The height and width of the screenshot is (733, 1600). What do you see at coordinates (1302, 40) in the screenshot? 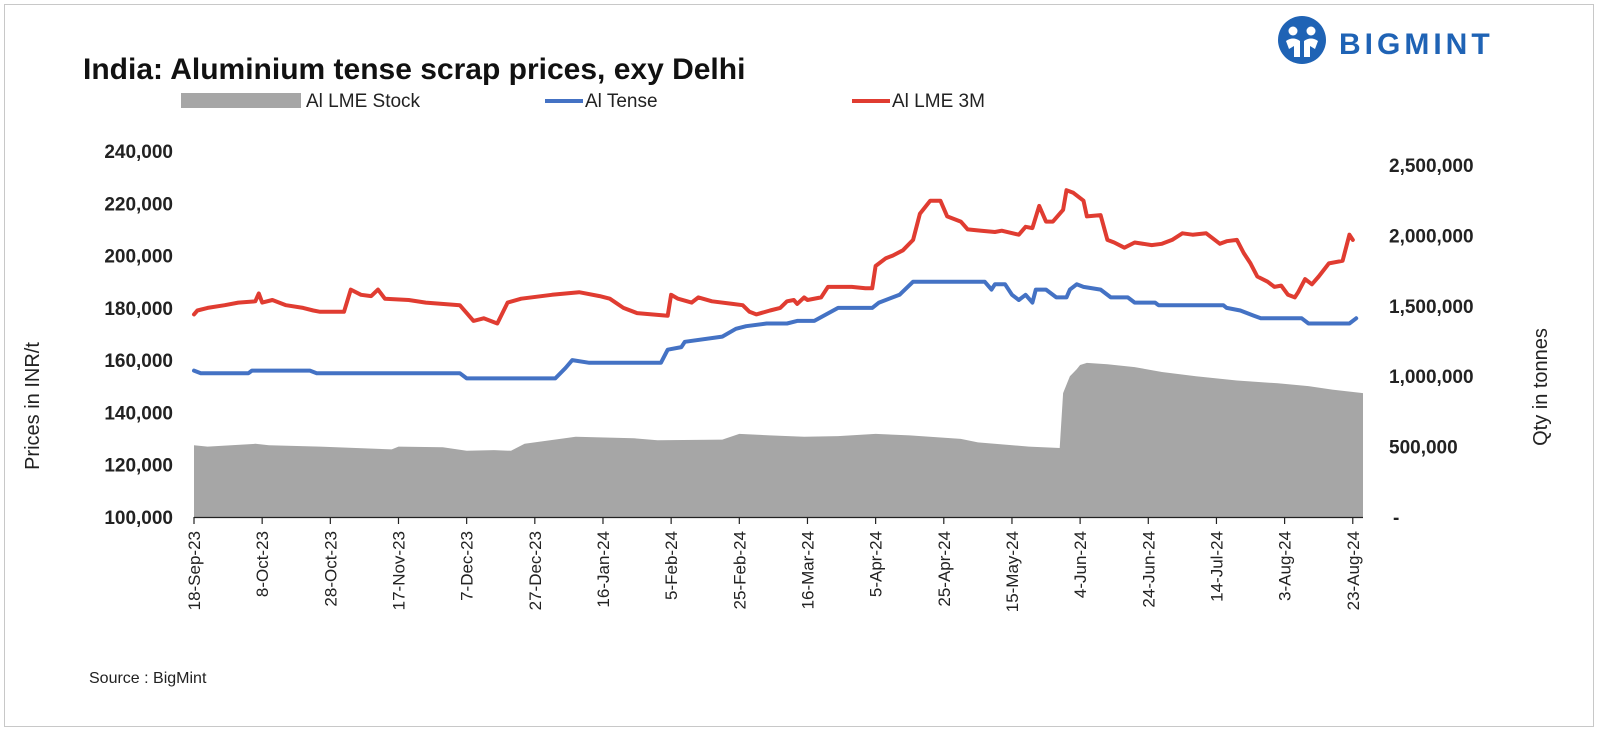
I see `logo-icon` at bounding box center [1302, 40].